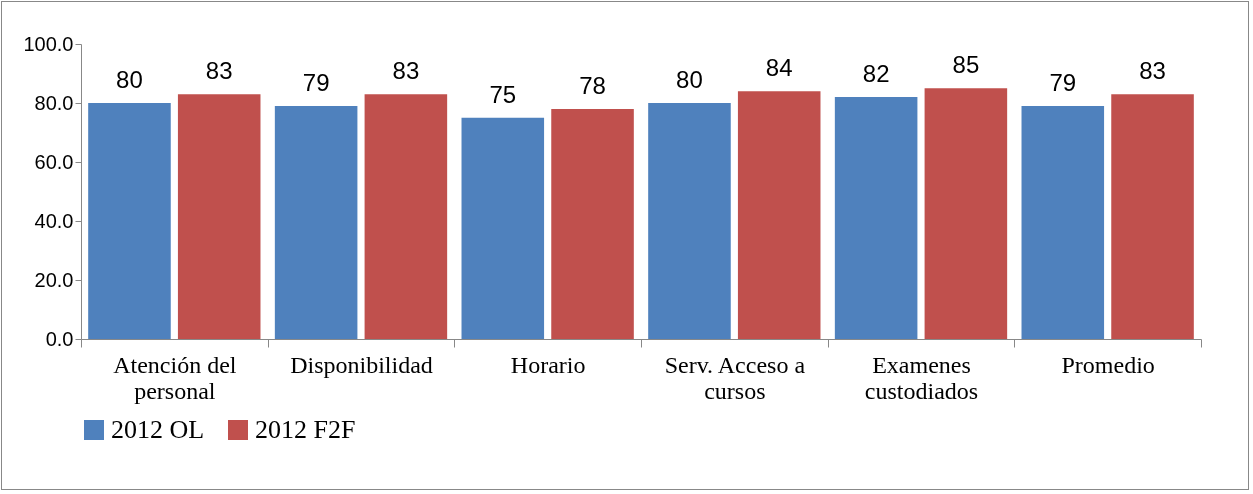  I want to click on legend-label: 2012 F2F, so click(305, 429).